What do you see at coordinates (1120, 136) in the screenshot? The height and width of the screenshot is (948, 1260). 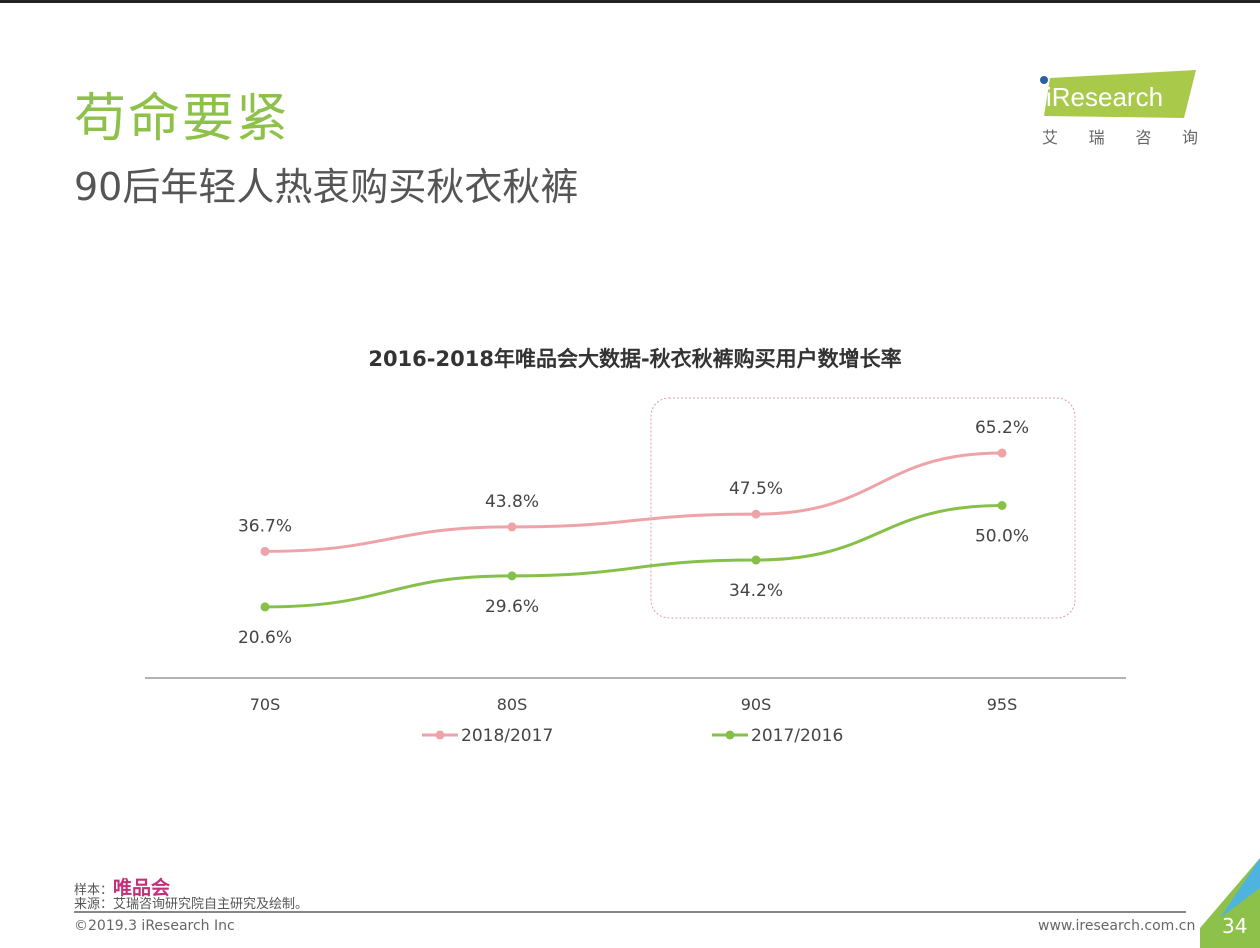 I see `logo-subtitle: 艾 瑞 咨 询` at bounding box center [1120, 136].